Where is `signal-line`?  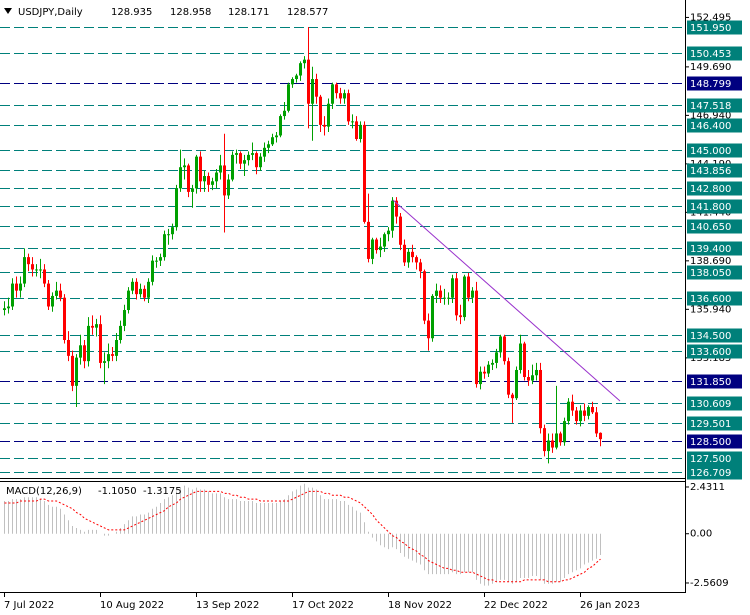
signal-line is located at coordinates (302, 536).